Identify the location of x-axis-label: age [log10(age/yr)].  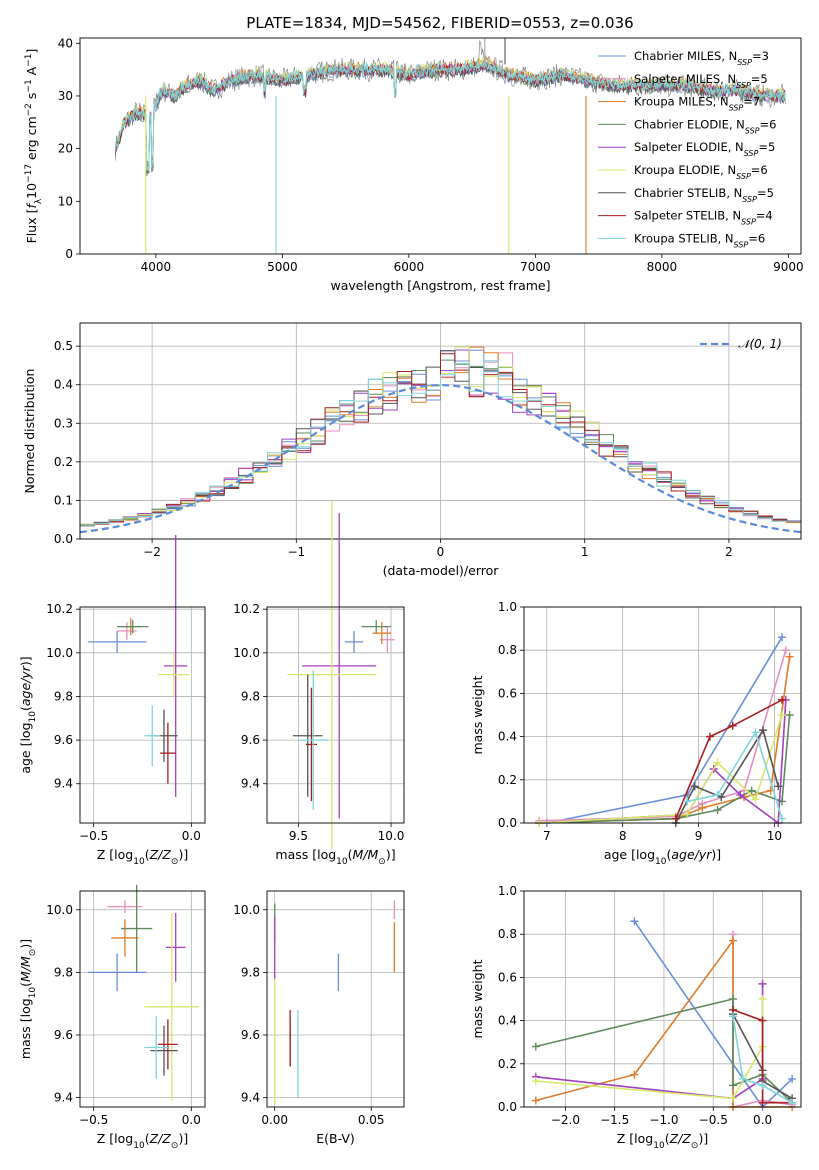
(662, 857).